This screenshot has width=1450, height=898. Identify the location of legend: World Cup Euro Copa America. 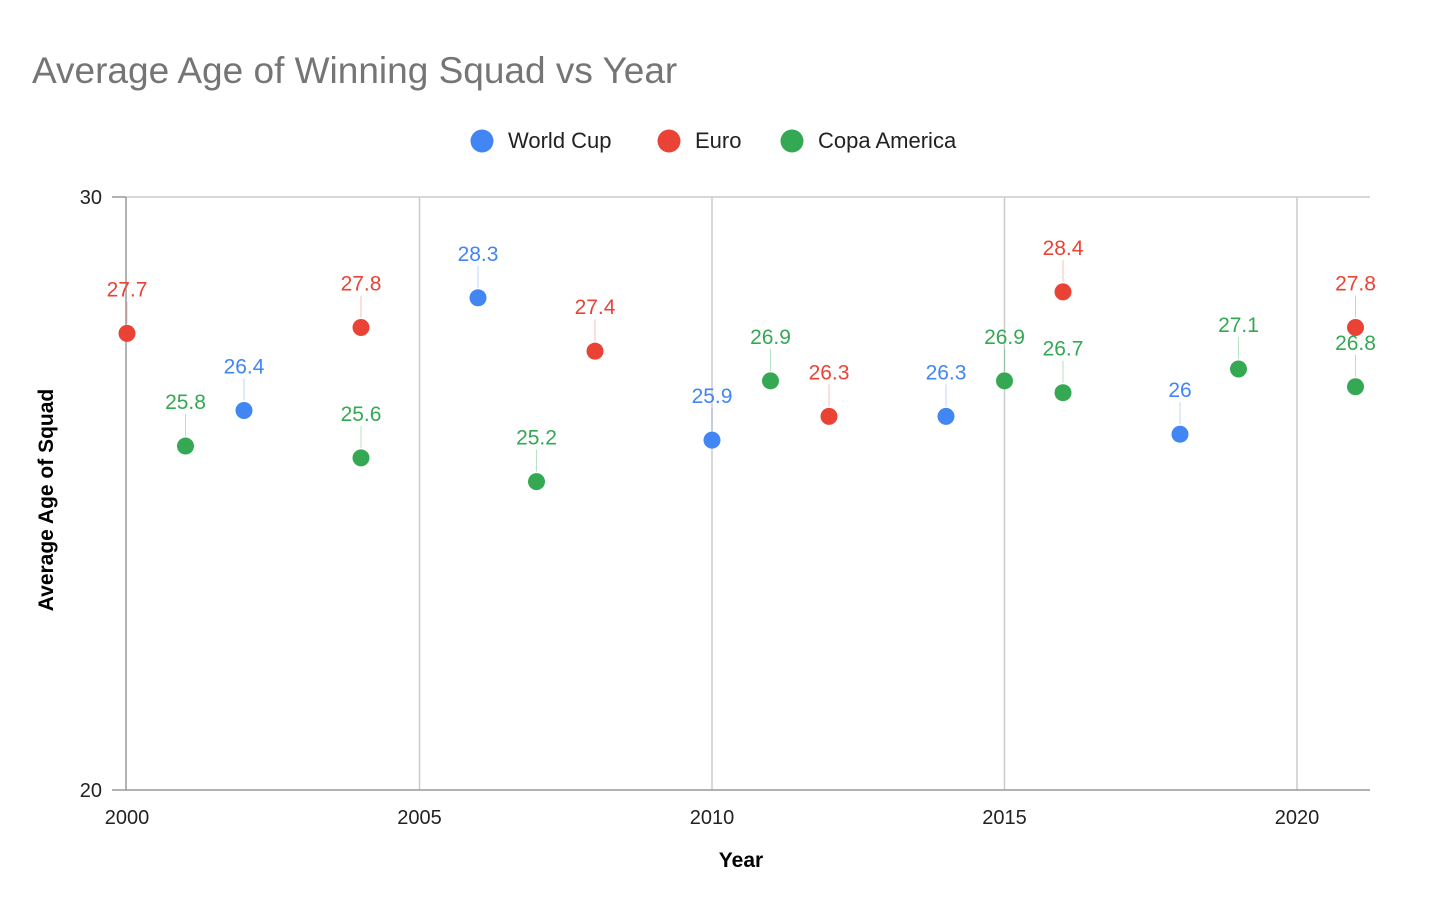
(713, 140).